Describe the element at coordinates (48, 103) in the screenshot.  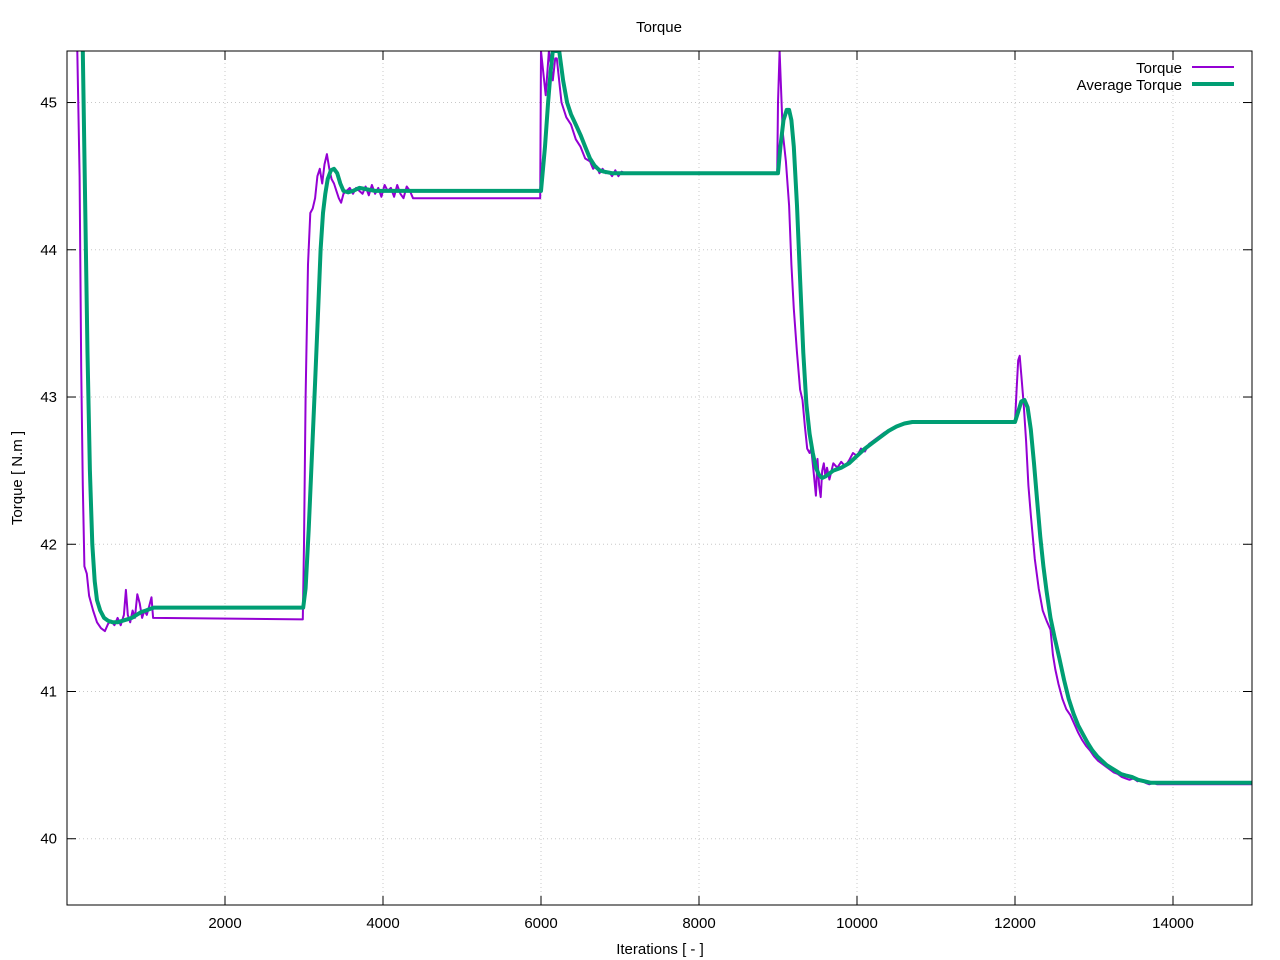
I see `y-tick-label: 45` at that location.